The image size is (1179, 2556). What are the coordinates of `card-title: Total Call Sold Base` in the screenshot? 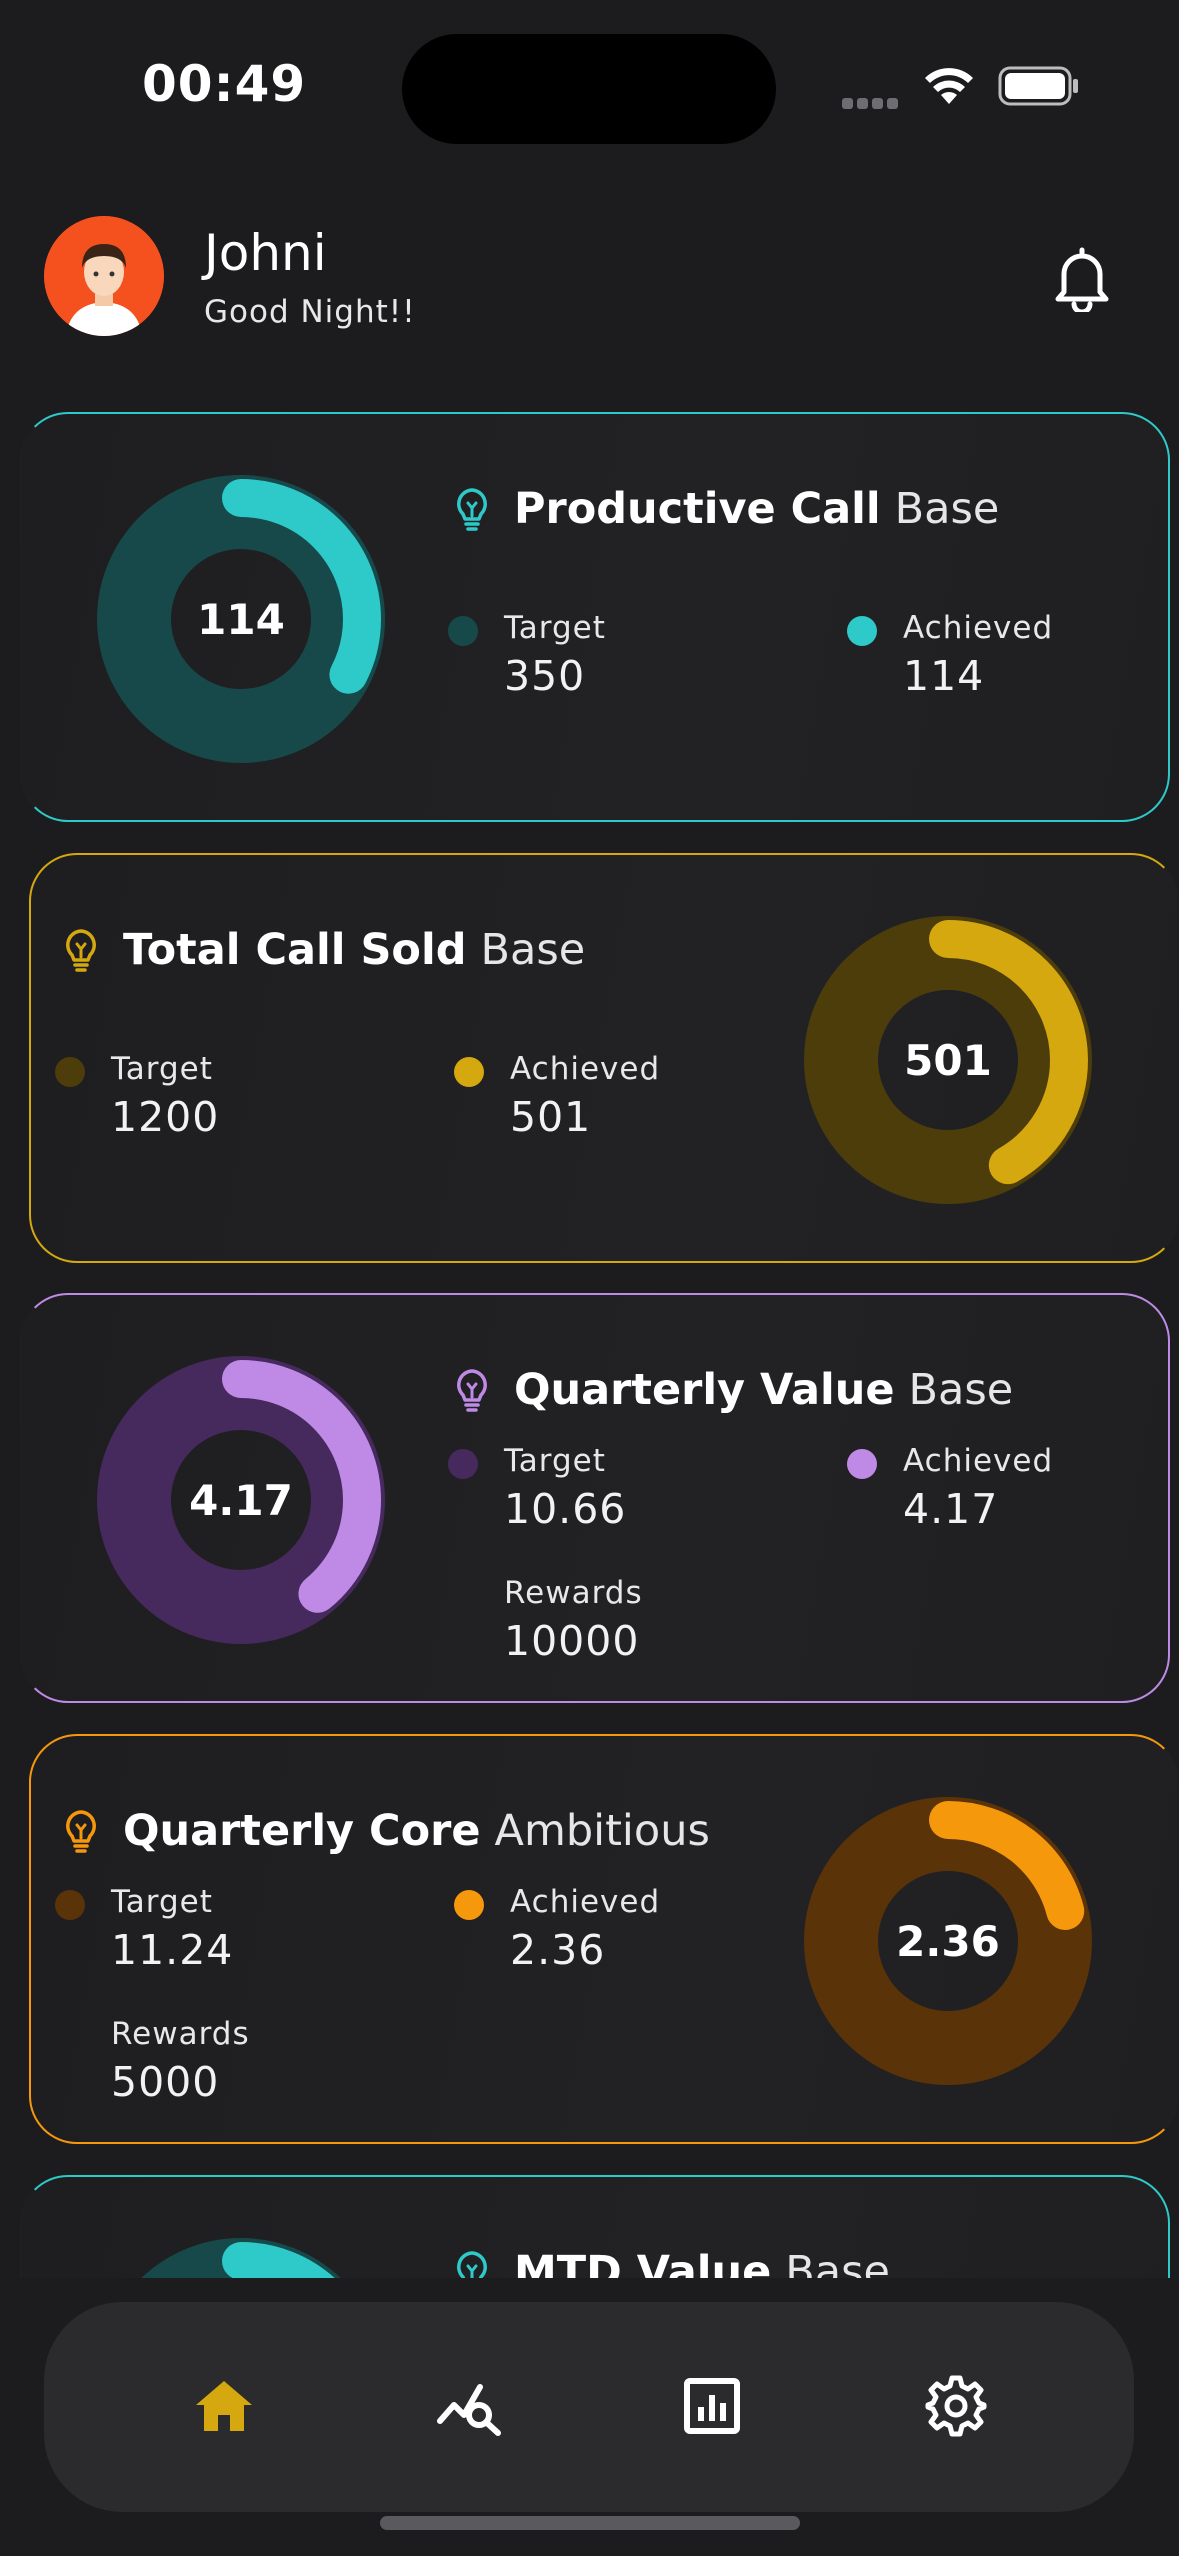 It's located at (323, 950).